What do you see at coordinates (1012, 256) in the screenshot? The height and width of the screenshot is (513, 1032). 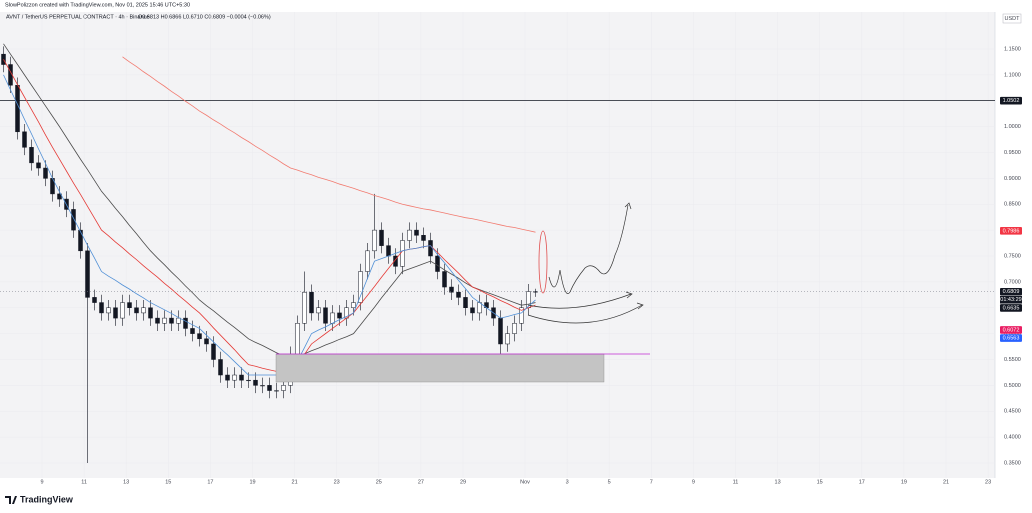 I see `y-tick-label: 0.7500` at bounding box center [1012, 256].